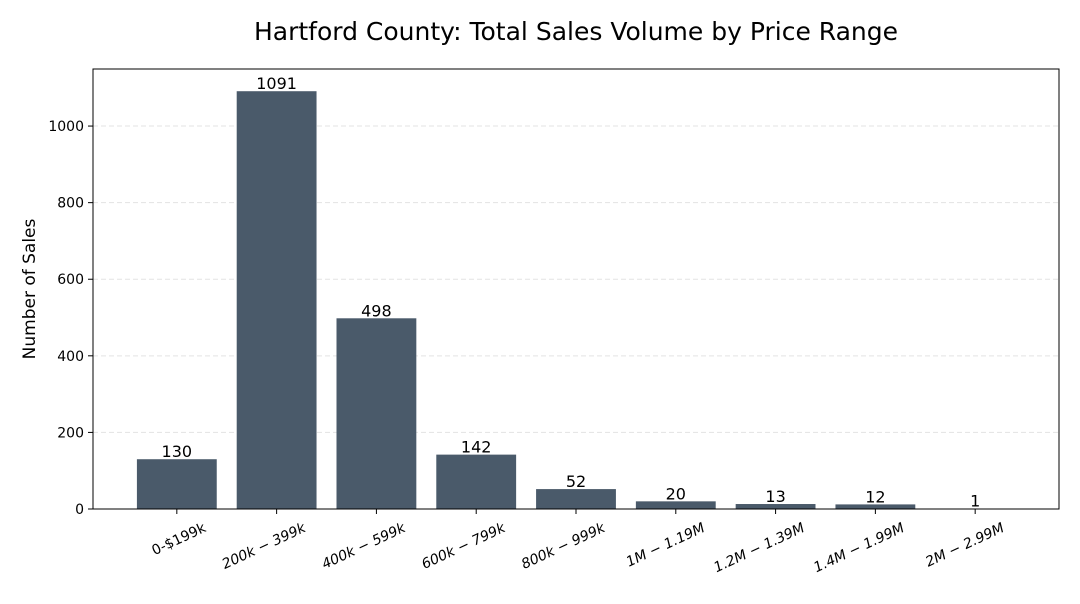 This screenshot has width=1080, height=604. I want to click on bar-value-label: 13, so click(775, 496).